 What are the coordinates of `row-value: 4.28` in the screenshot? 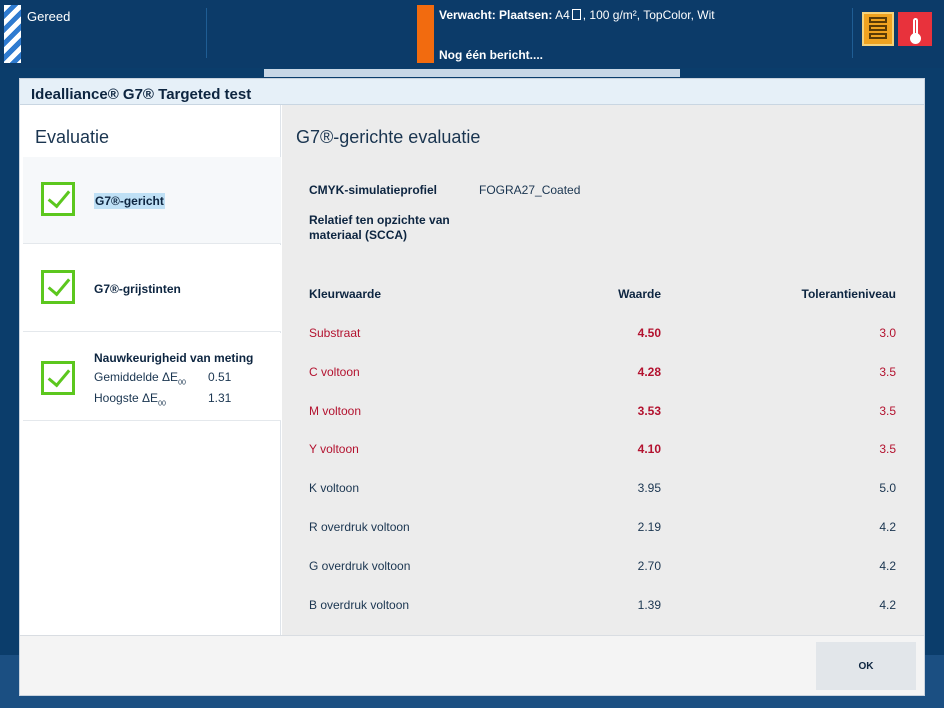 It's located at (649, 371).